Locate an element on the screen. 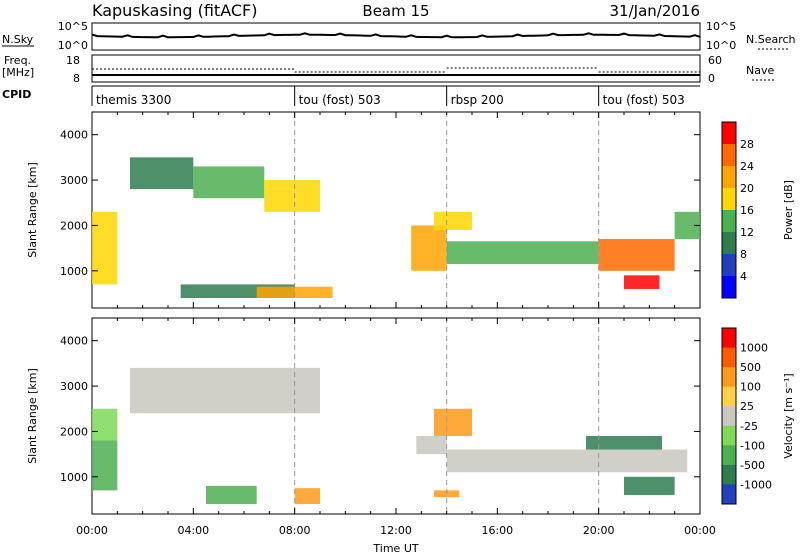 The width and height of the screenshot is (800, 558). nave-tick-bottom: 0 is located at coordinates (711, 78).